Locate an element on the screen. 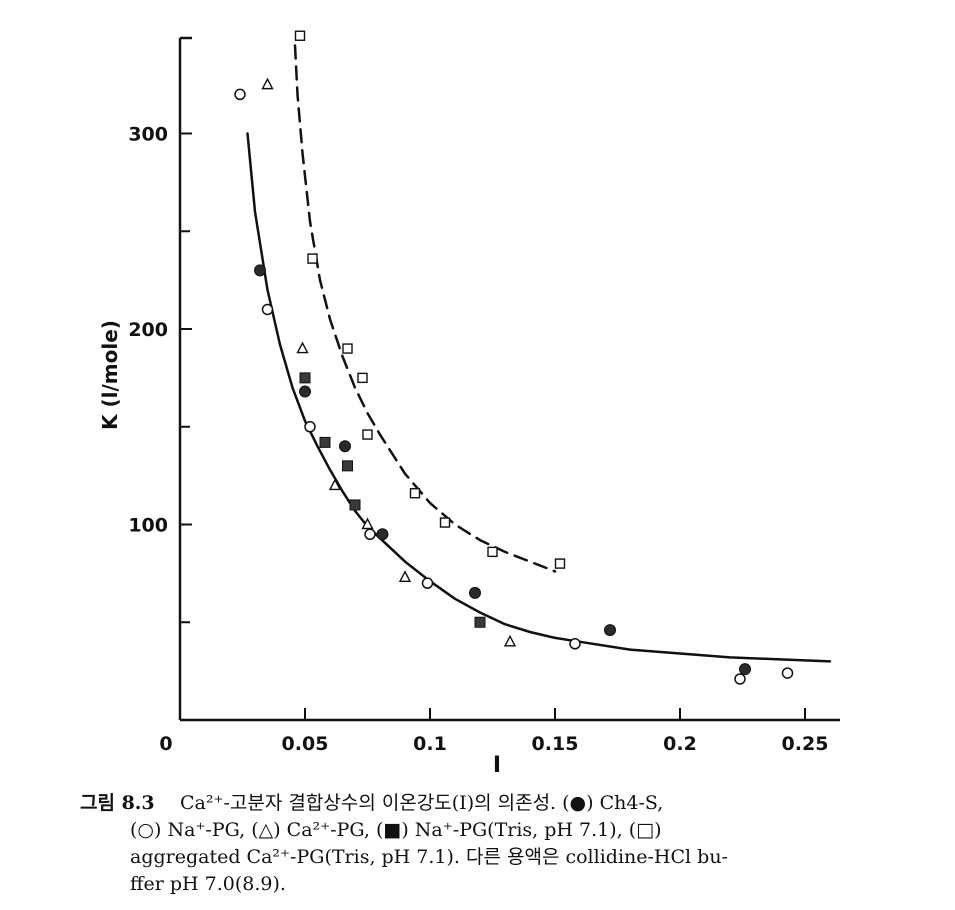 Image resolution: width=955 pixels, height=910 pixels. x-tick-label: 0.2 is located at coordinates (680, 744).